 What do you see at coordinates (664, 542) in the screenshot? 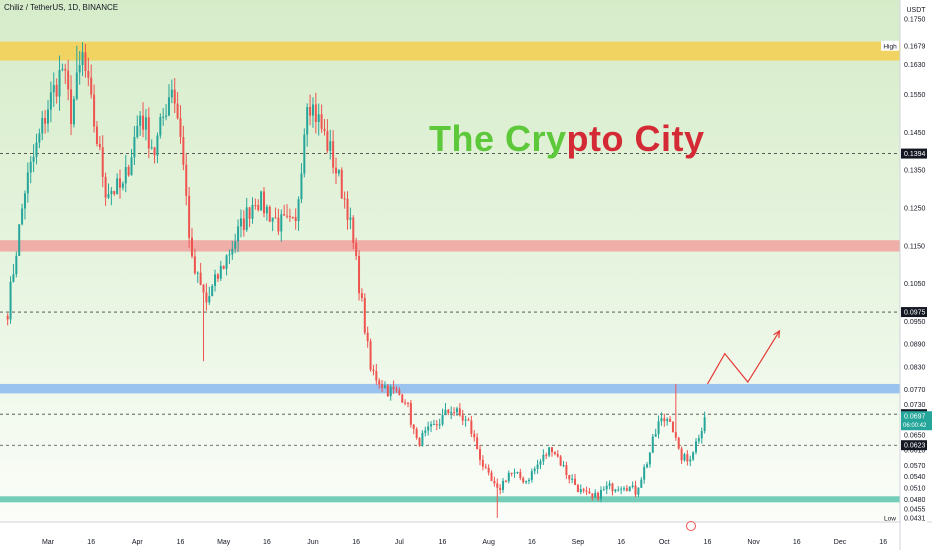
I see `x-tick-label: Oct` at bounding box center [664, 542].